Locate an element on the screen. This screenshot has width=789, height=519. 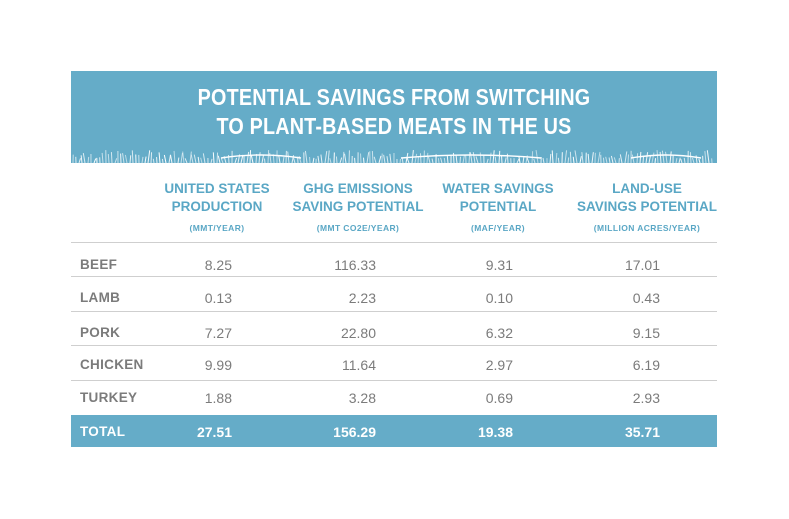
column-title: SAVING POTENTIAL is located at coordinates (358, 206).